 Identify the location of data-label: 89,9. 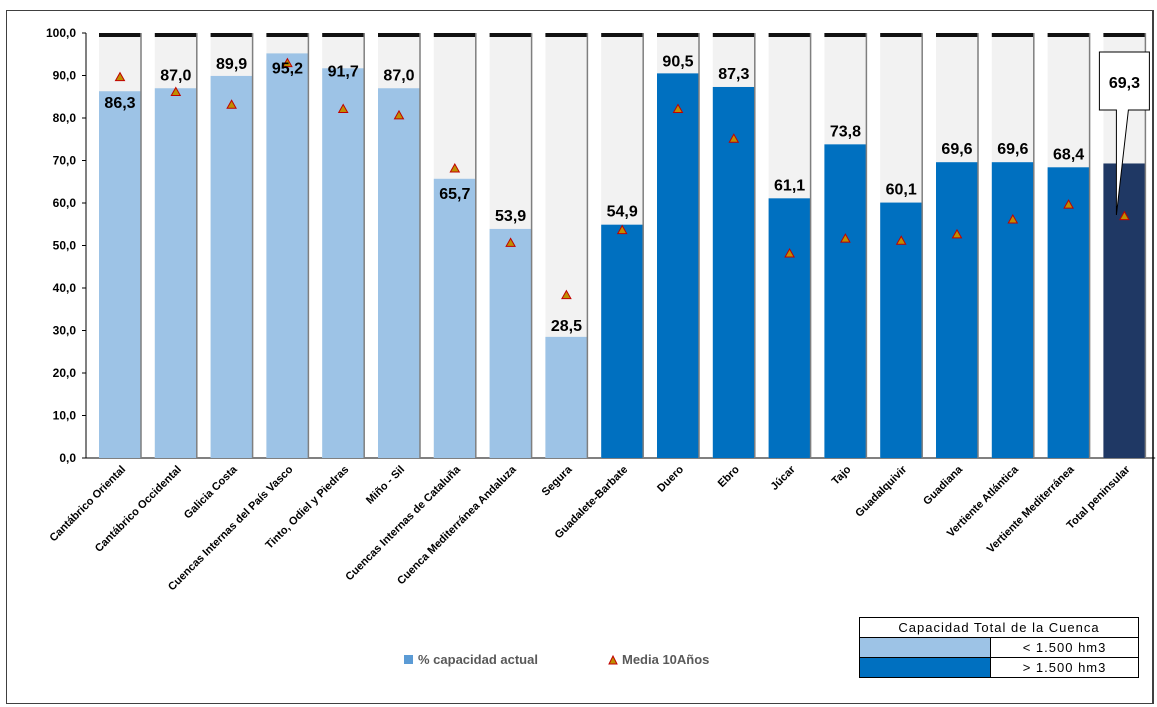
(231, 64).